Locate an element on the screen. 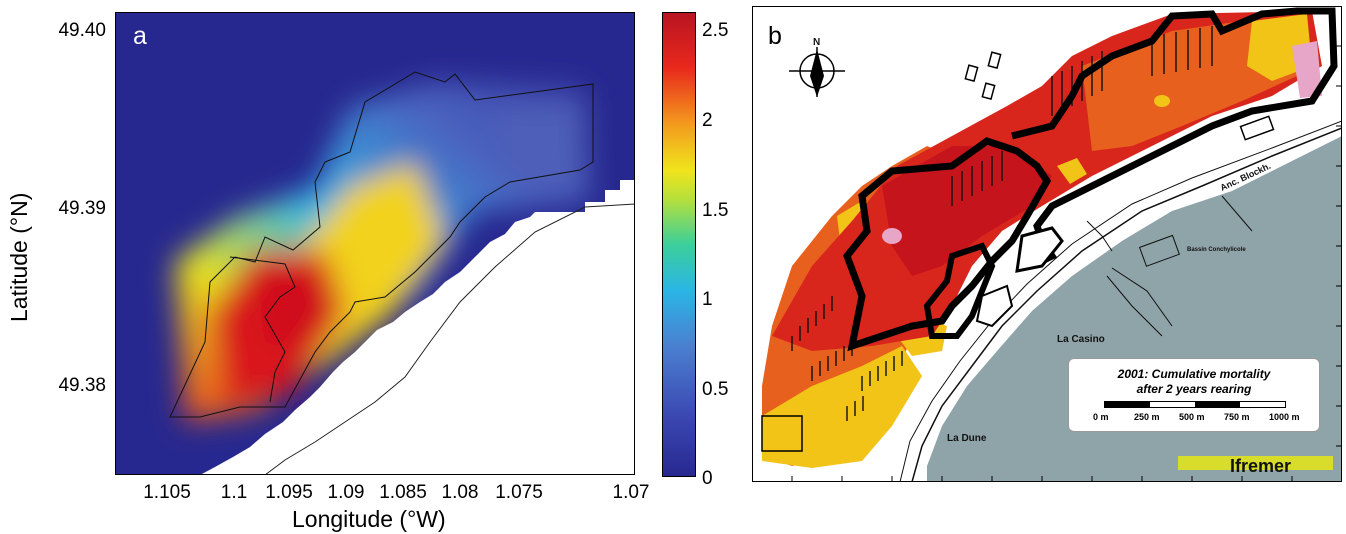  x-axis-title: Longitude (°W) is located at coordinates (369, 519).